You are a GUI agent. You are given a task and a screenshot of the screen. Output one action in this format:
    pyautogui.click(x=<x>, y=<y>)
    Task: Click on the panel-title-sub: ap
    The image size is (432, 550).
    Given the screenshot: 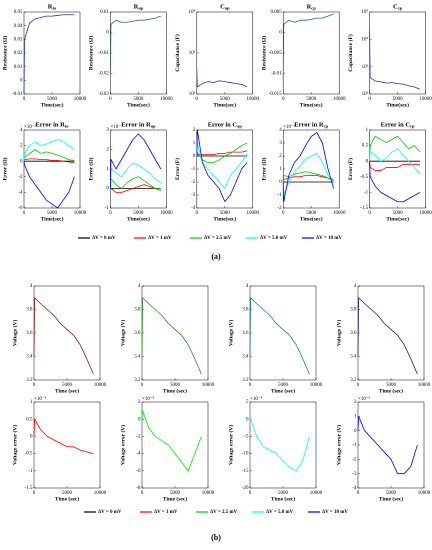 What is the action you would take?
    pyautogui.click(x=227, y=8)
    